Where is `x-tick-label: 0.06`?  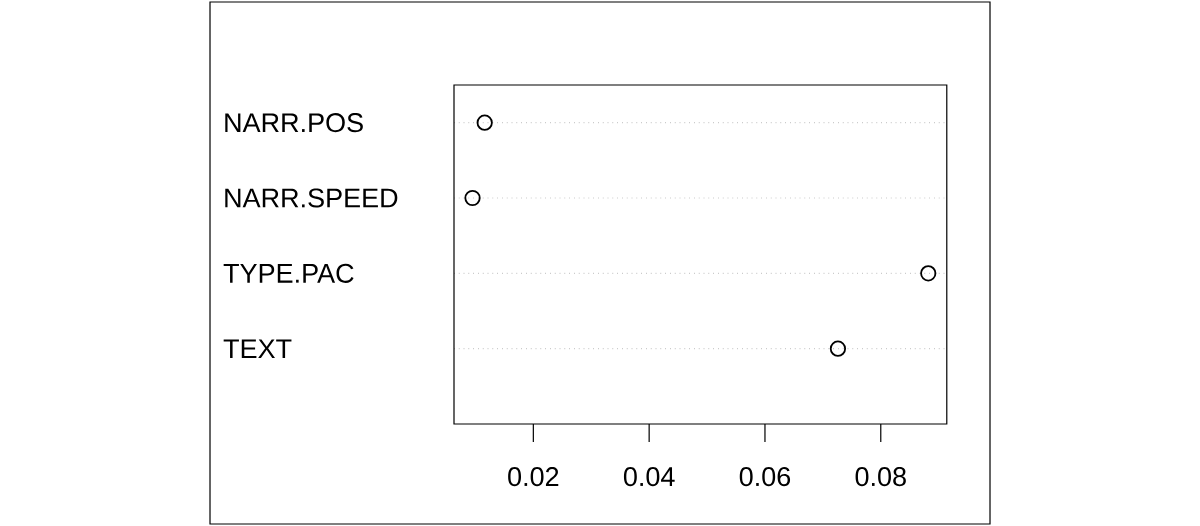 x-tick-label: 0.06 is located at coordinates (765, 477).